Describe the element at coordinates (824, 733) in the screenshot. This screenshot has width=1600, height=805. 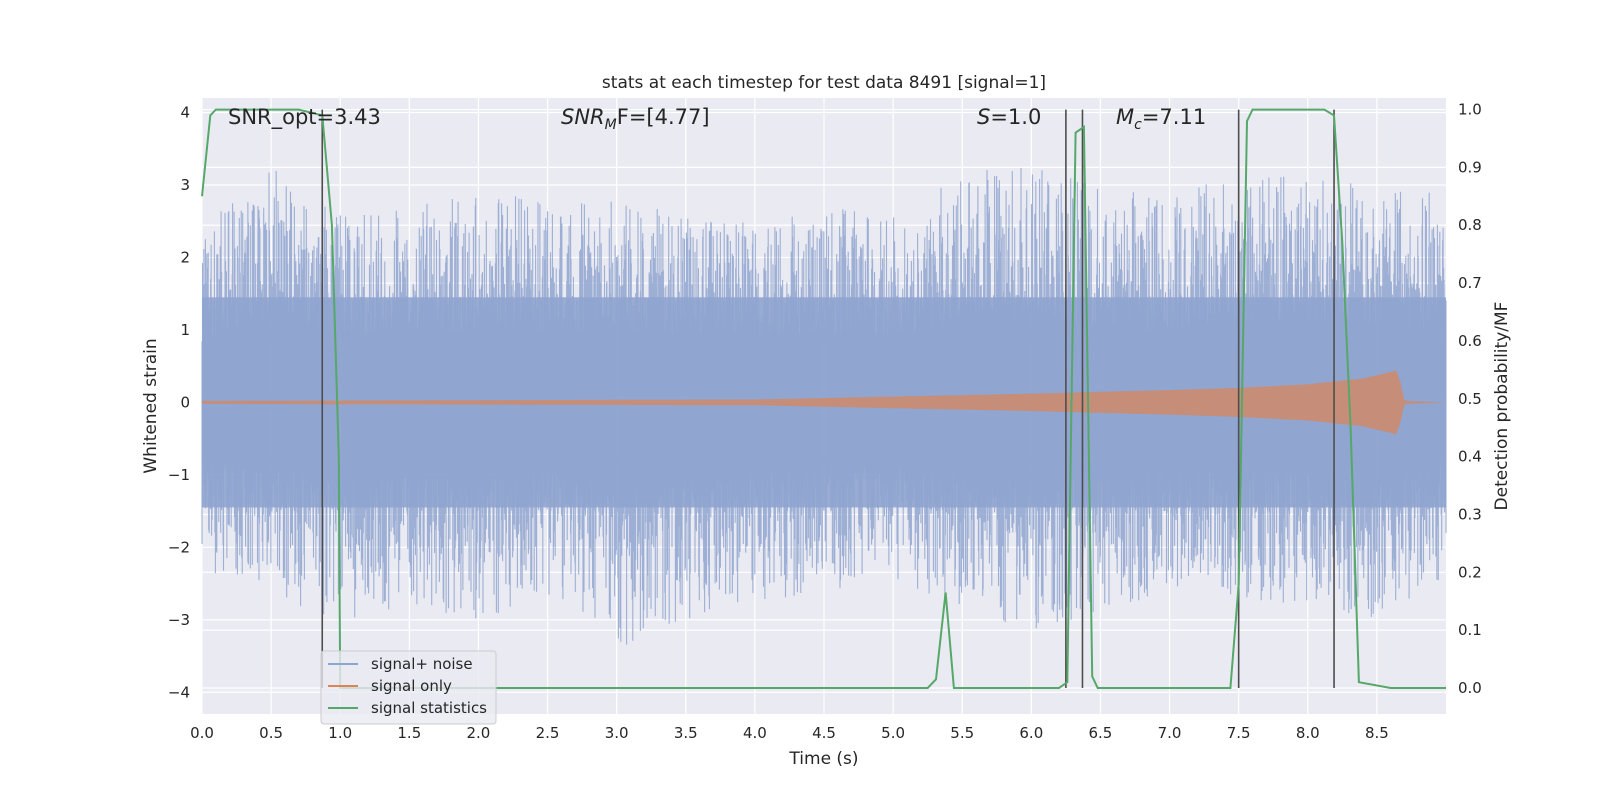
I see `x-tick-label: 4.5` at that location.